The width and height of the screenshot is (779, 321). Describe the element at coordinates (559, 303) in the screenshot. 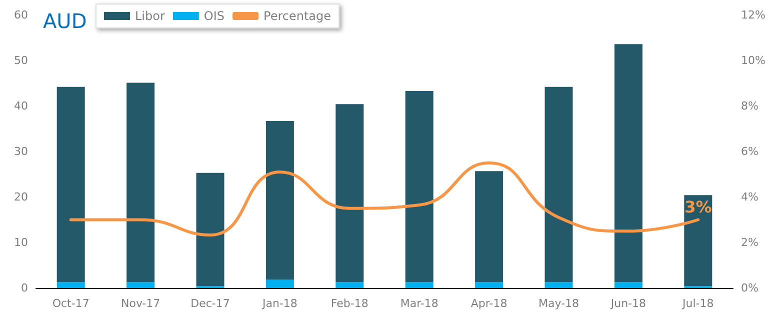

I see `x-tick-label: May-18` at that location.